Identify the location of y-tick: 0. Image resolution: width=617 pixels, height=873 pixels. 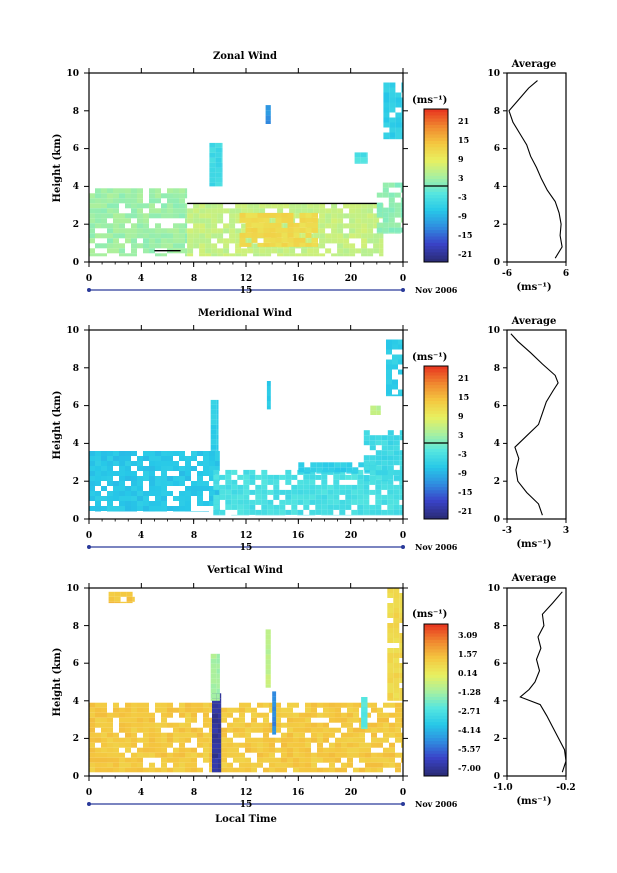
(76, 263).